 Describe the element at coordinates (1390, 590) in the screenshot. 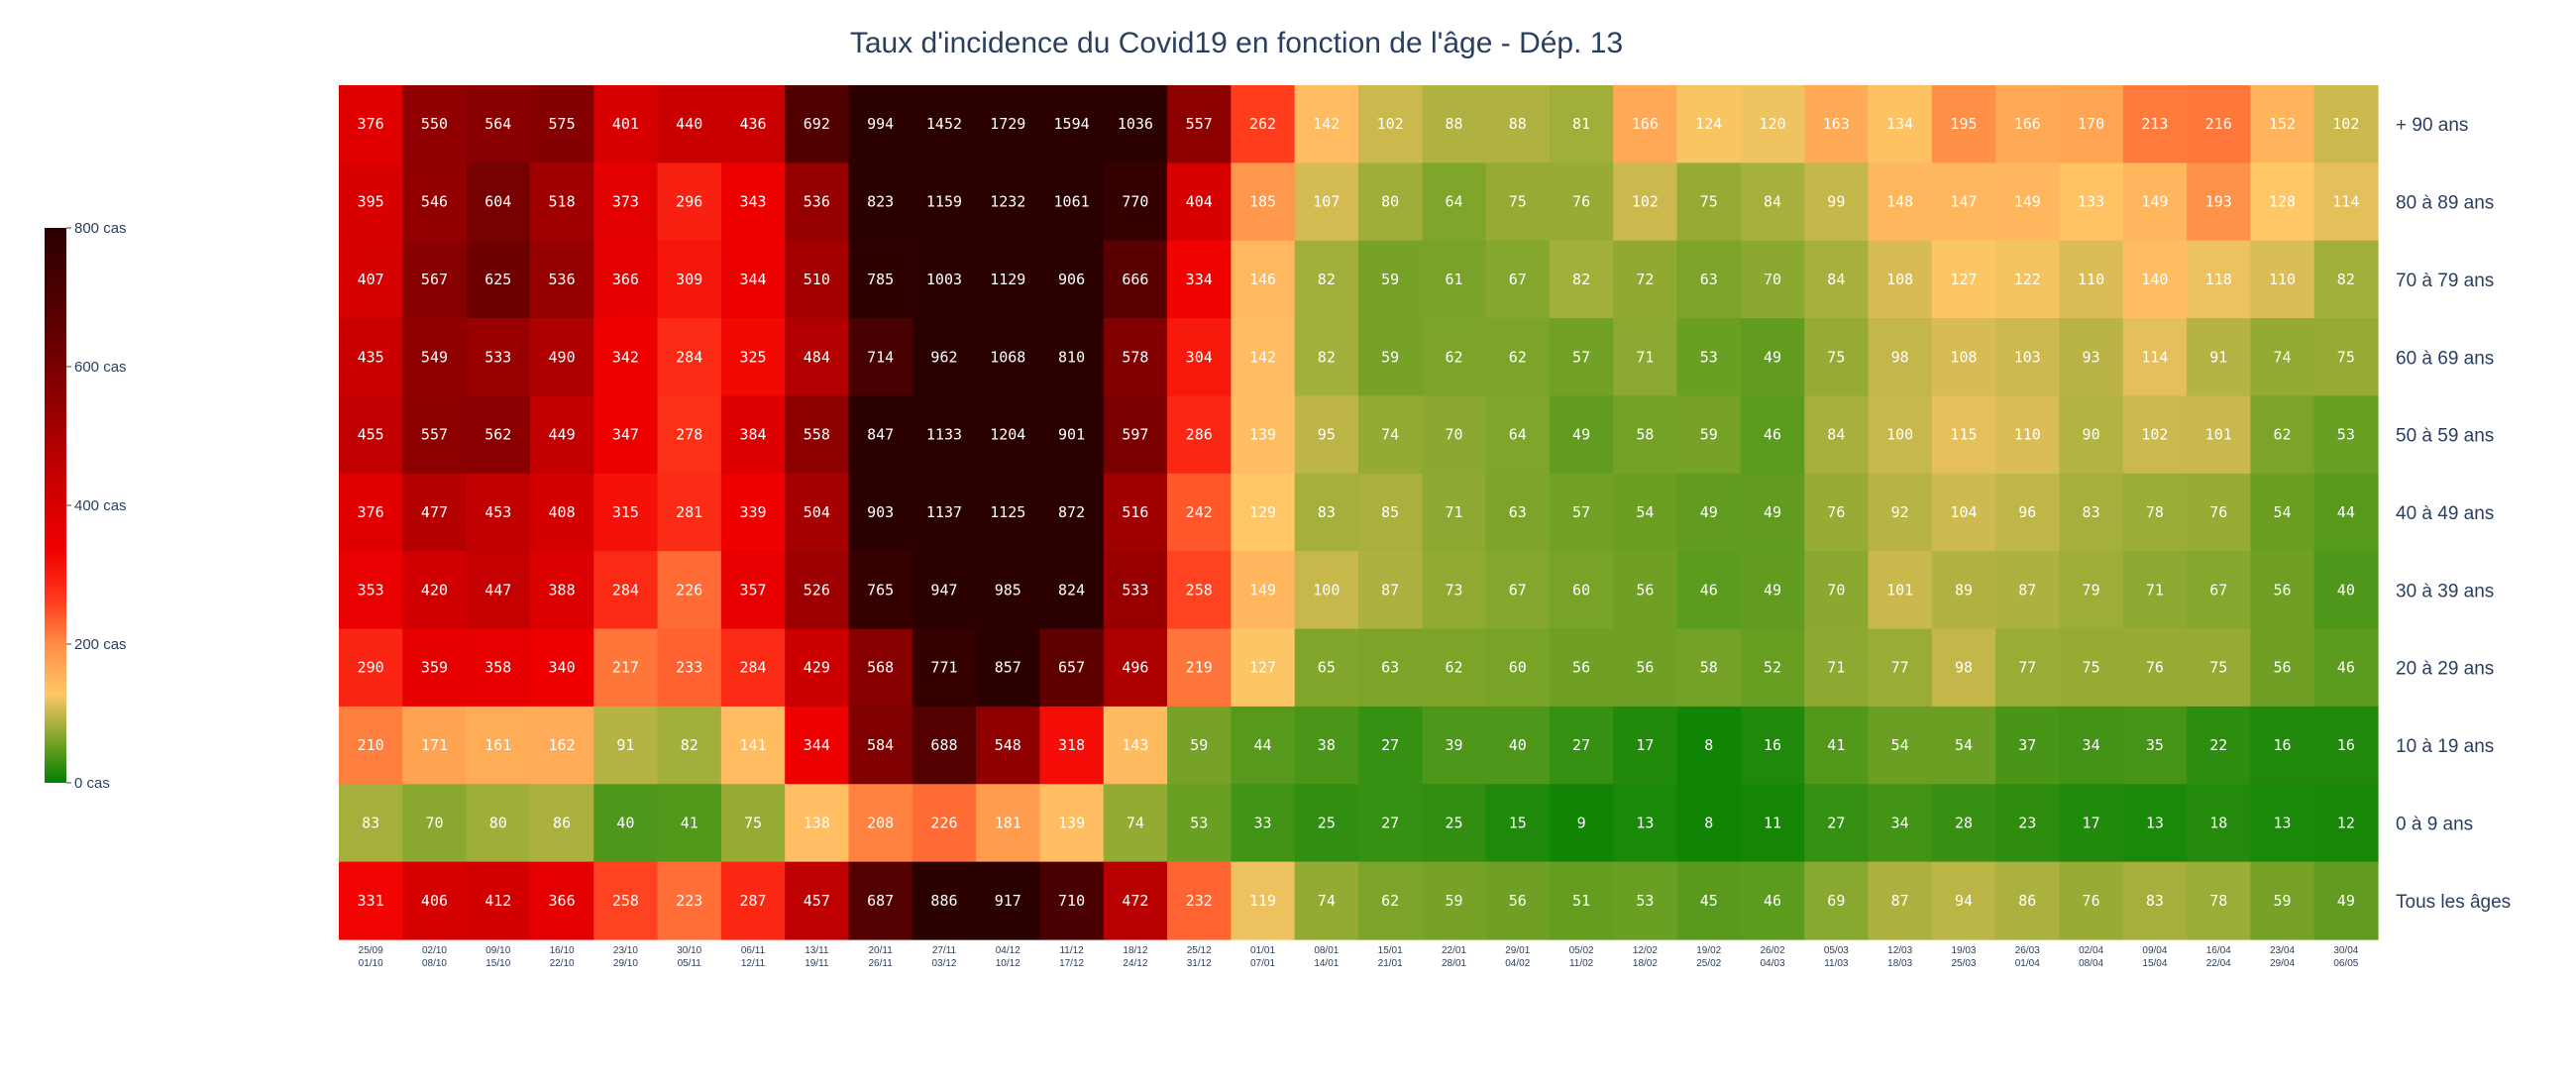

I see `cell-value-label: 87` at that location.